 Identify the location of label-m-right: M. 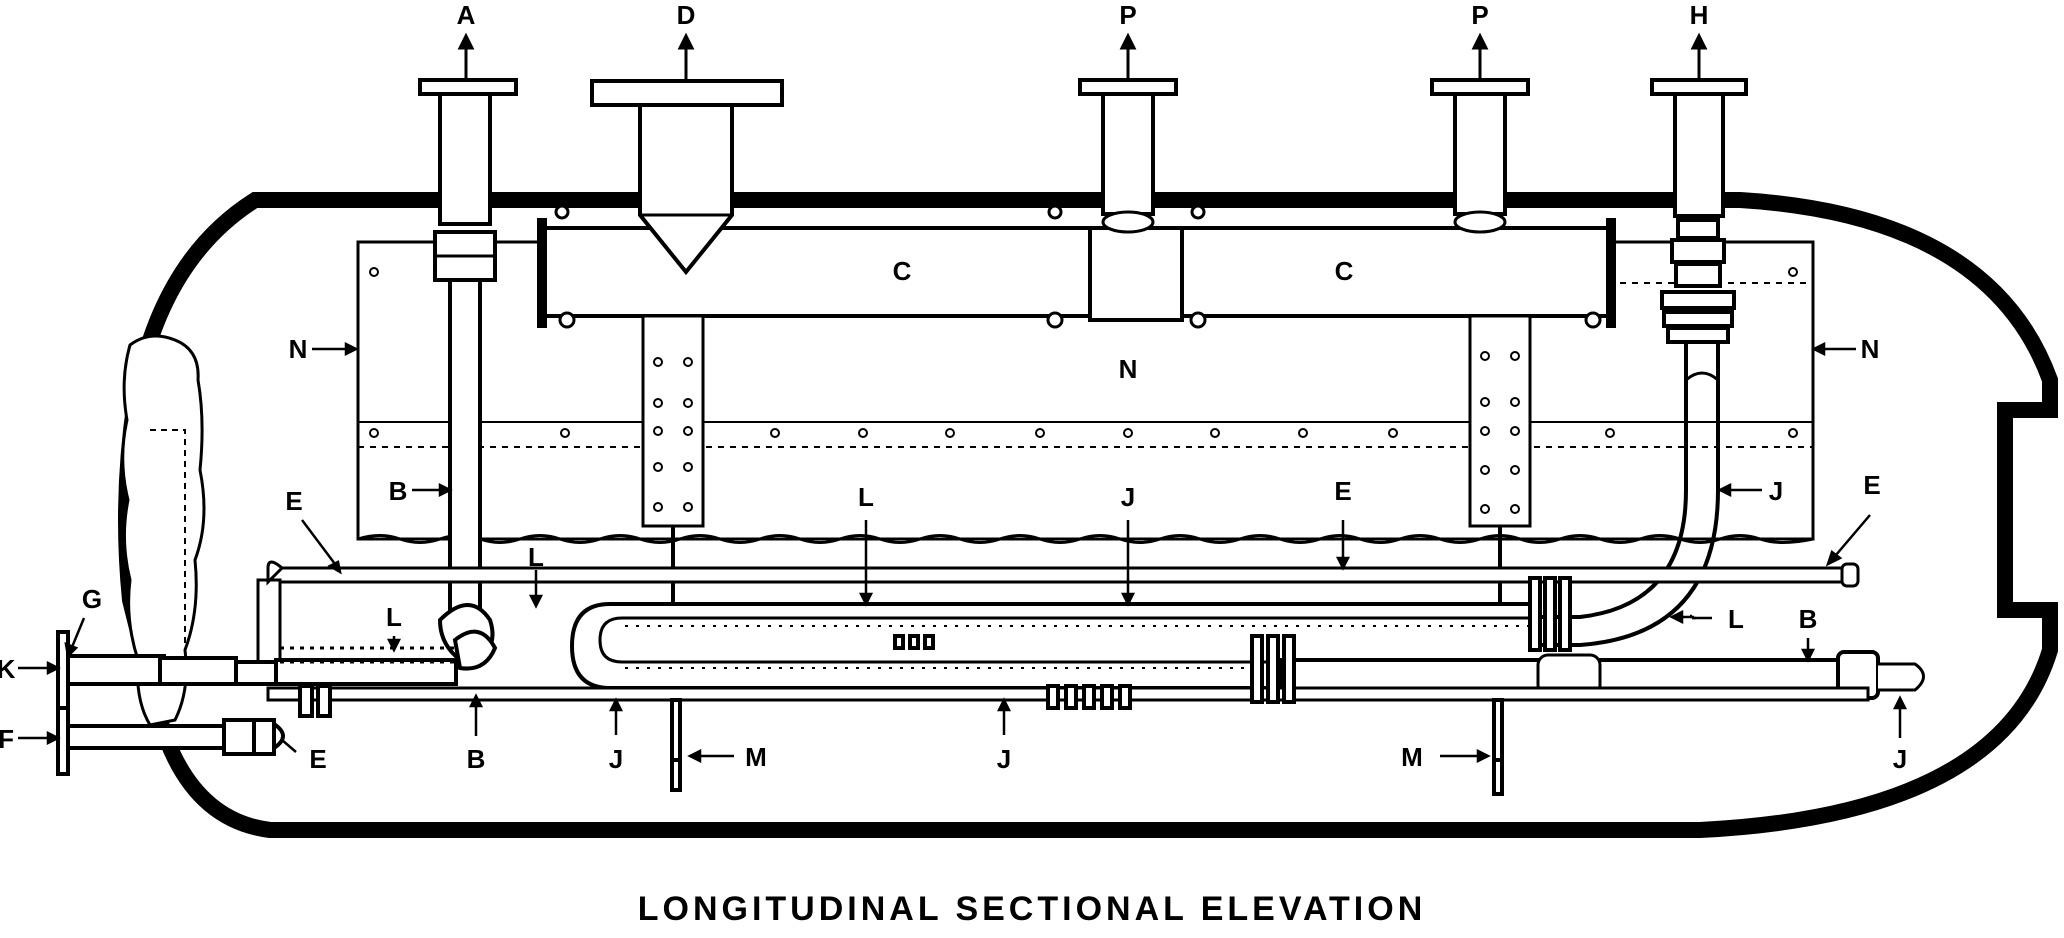
(1412, 757).